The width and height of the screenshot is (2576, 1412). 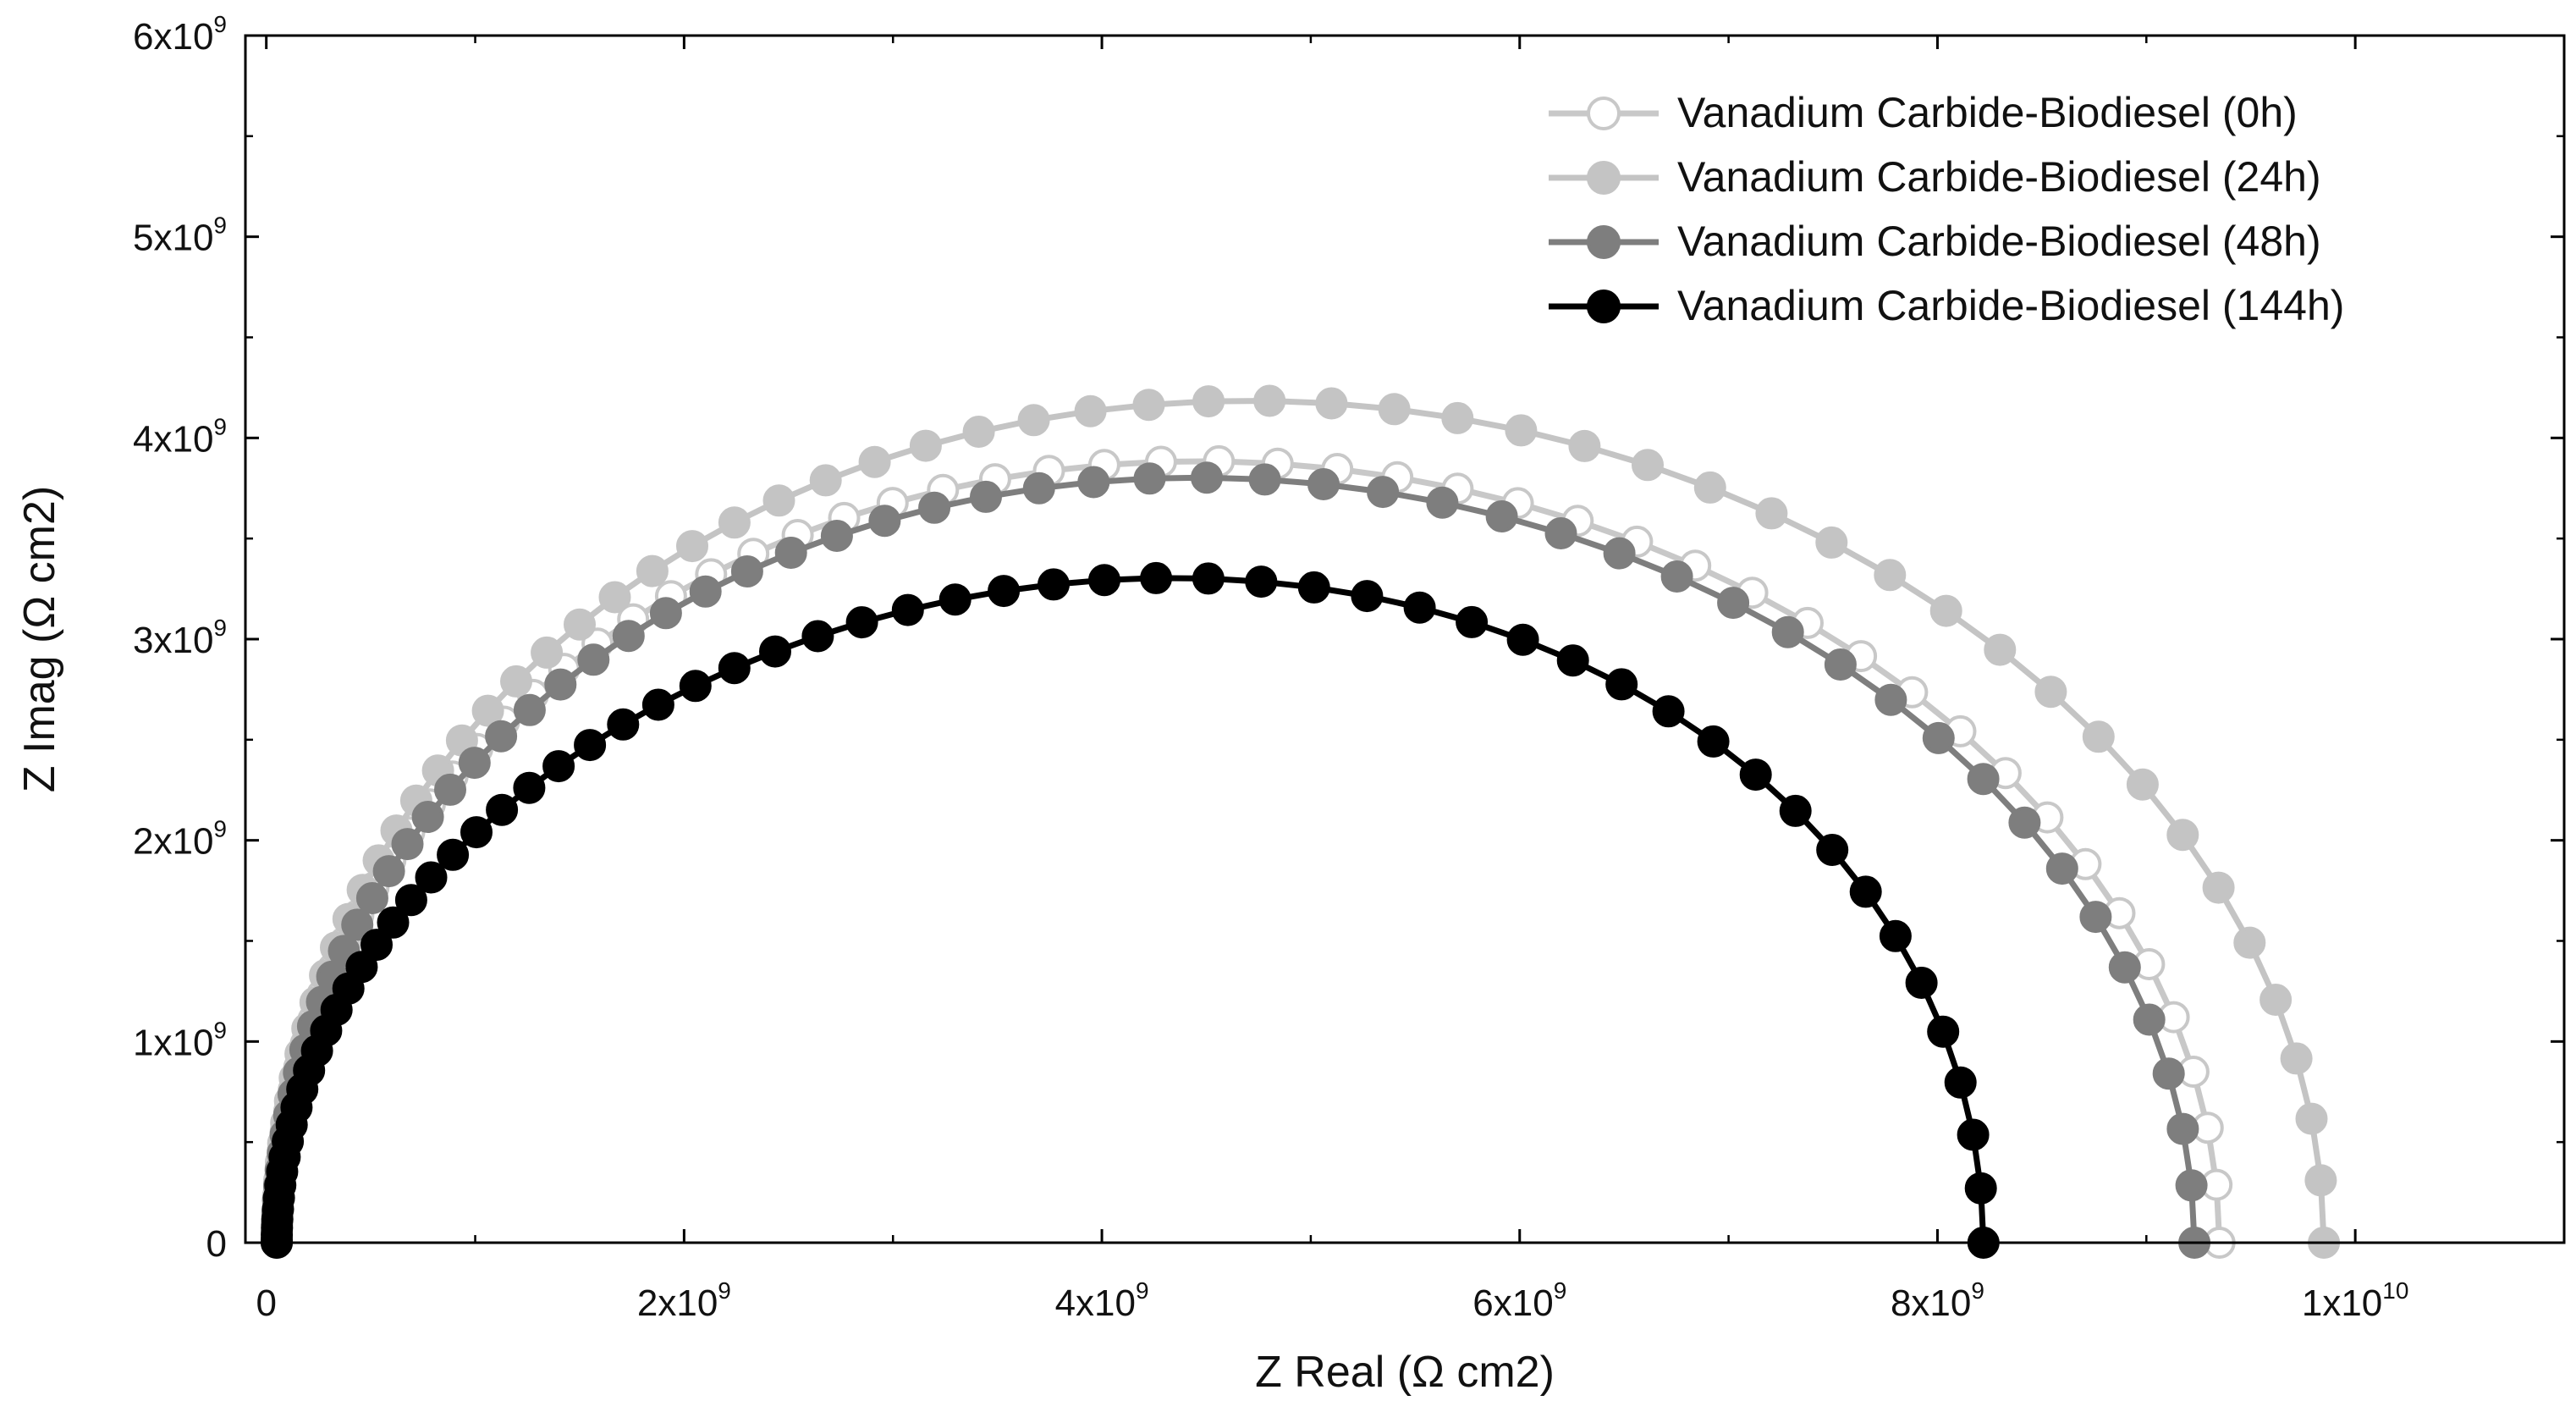 What do you see at coordinates (1931, 1303) in the screenshot?
I see `x-tick-mantissa: 8x10` at bounding box center [1931, 1303].